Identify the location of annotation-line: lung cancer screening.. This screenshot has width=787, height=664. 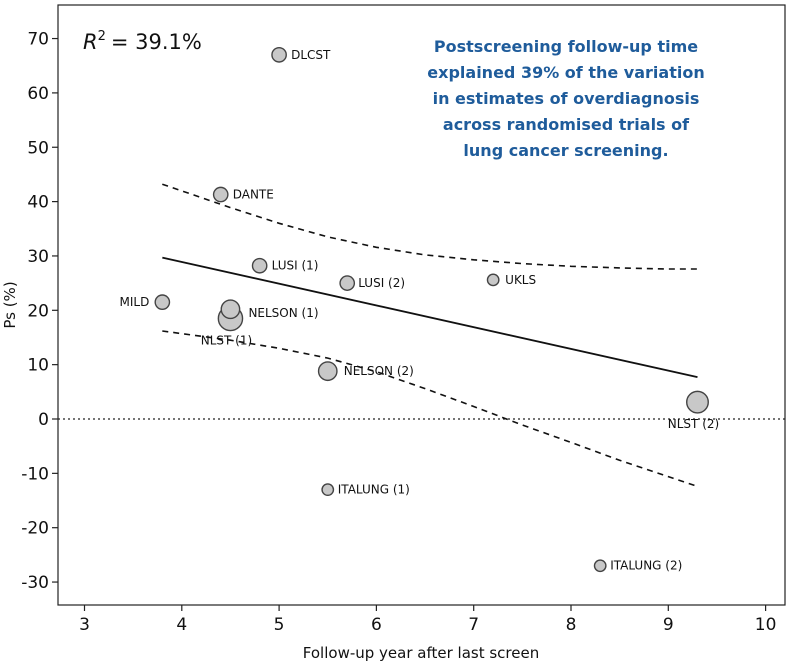
(565, 150).